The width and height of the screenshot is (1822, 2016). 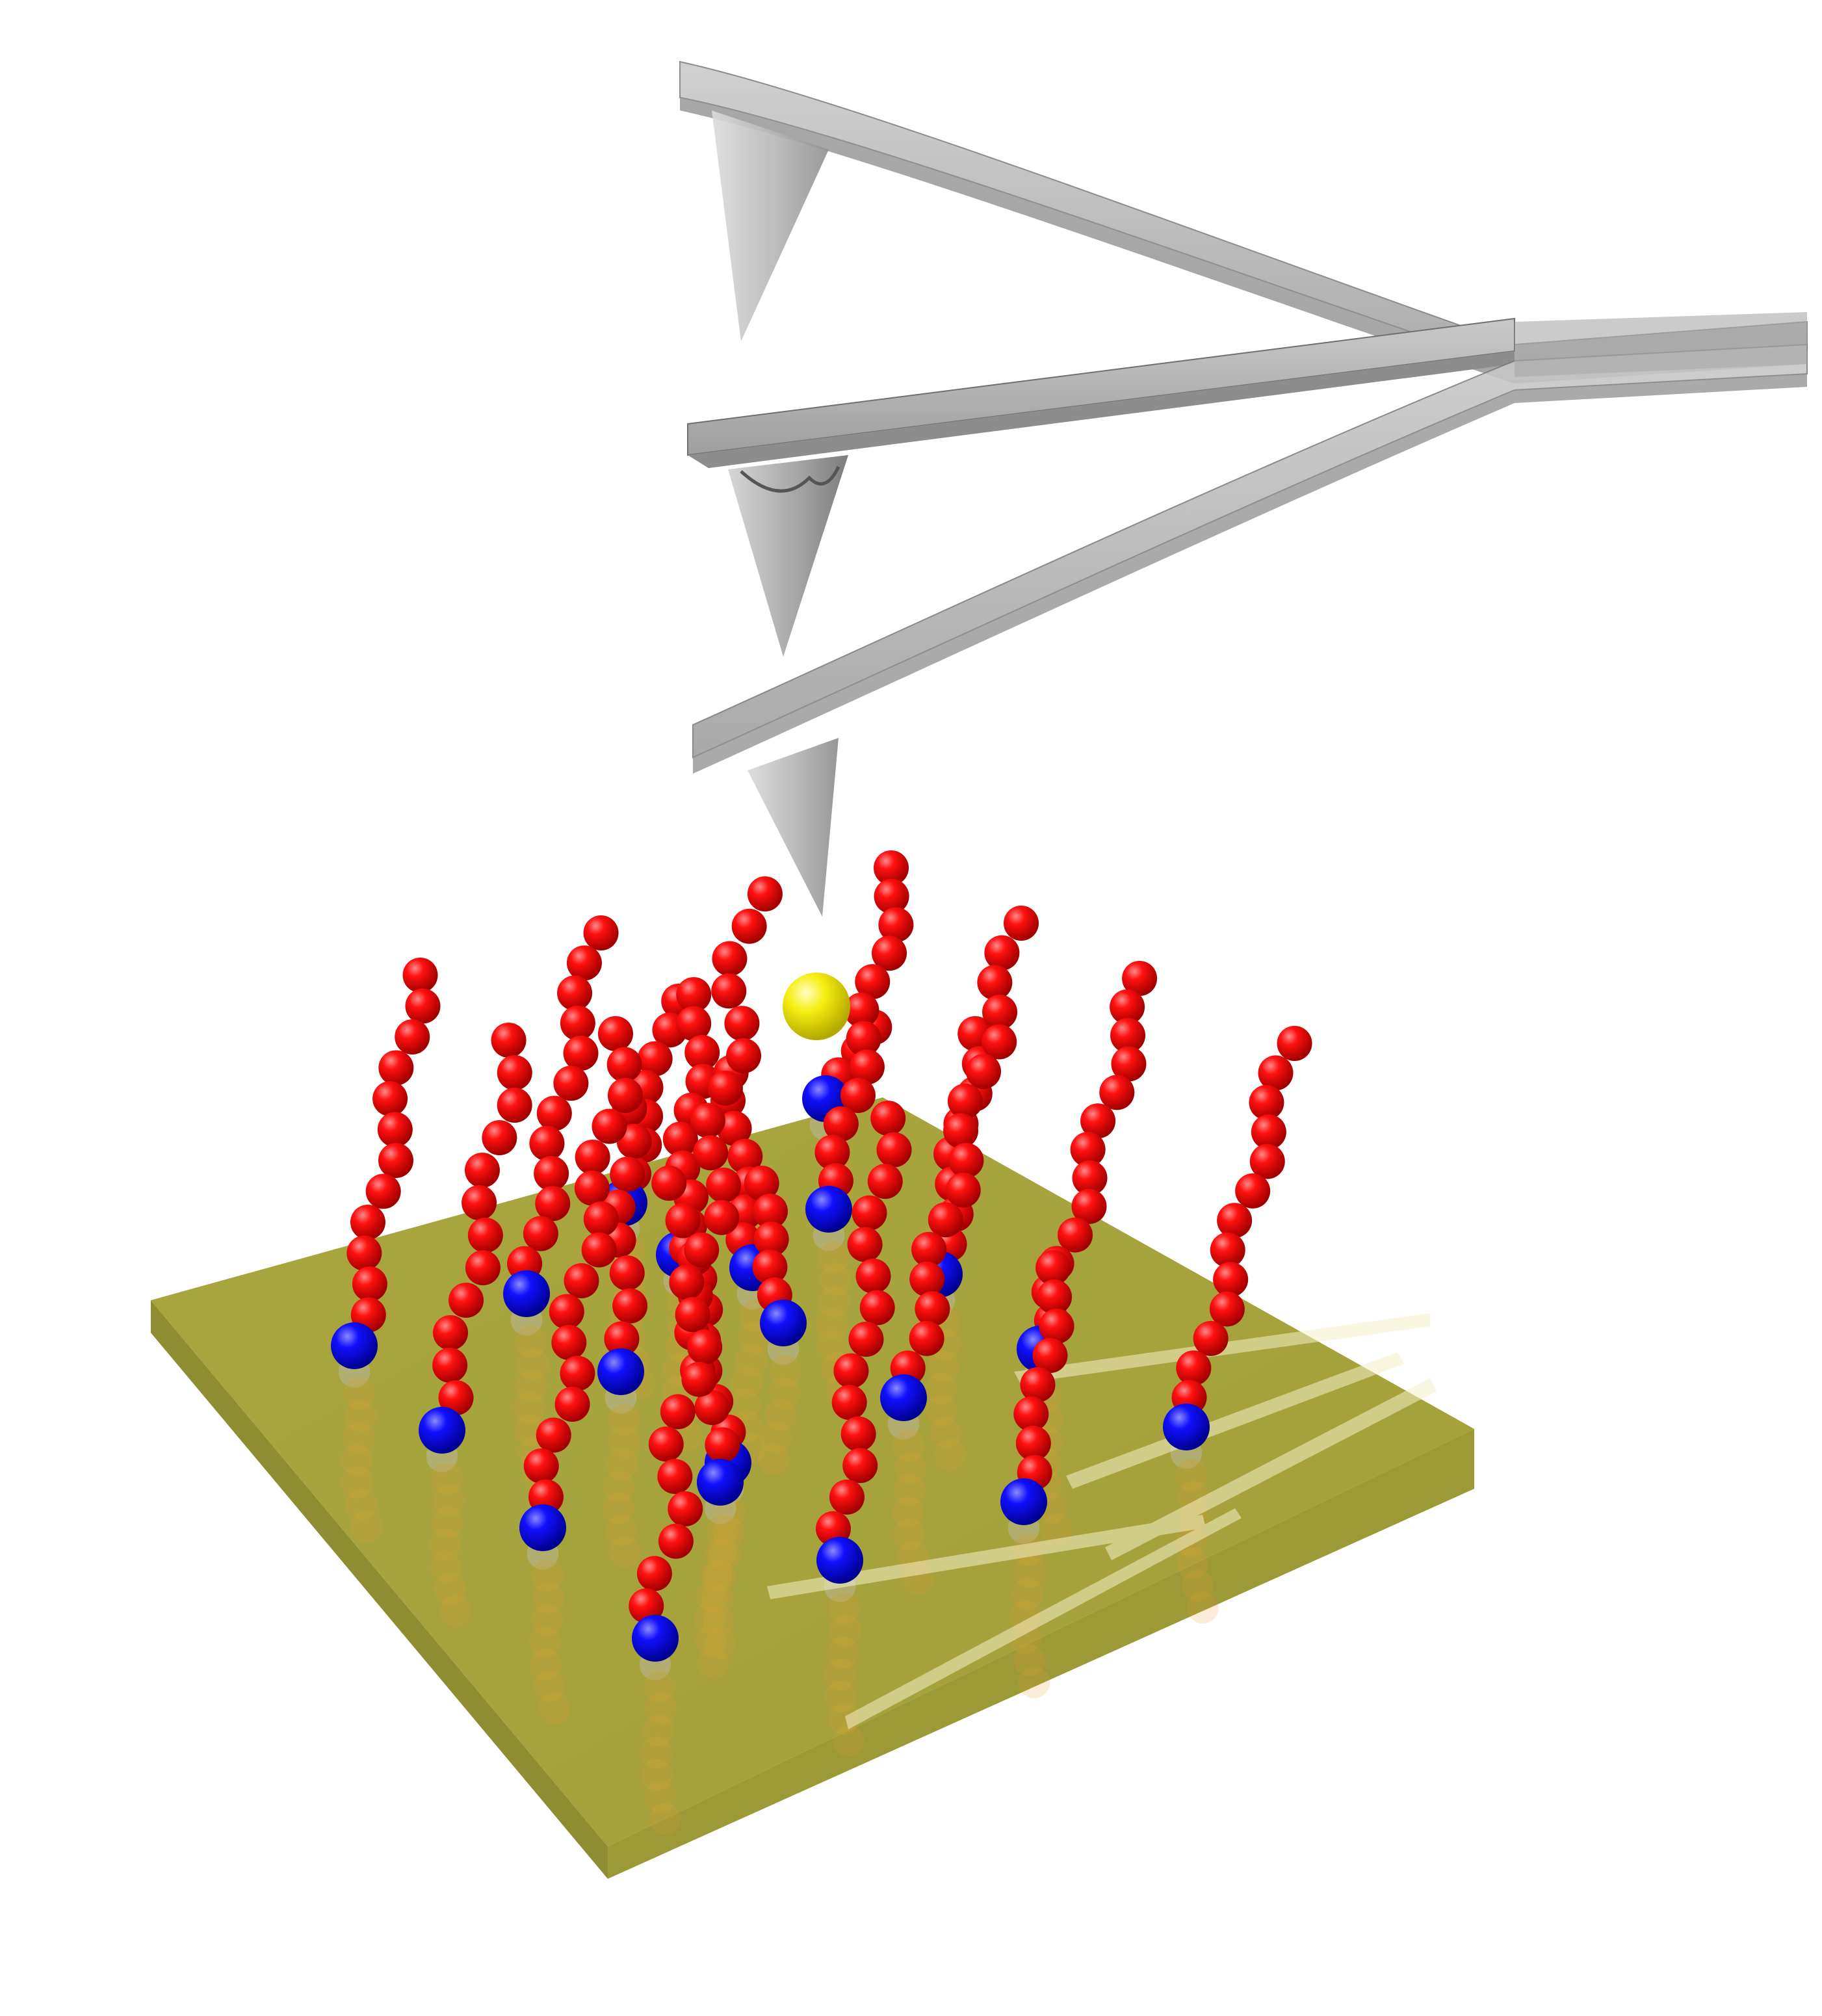 What do you see at coordinates (1237, 1238) in the screenshot?
I see `polymer-chain-c16` at bounding box center [1237, 1238].